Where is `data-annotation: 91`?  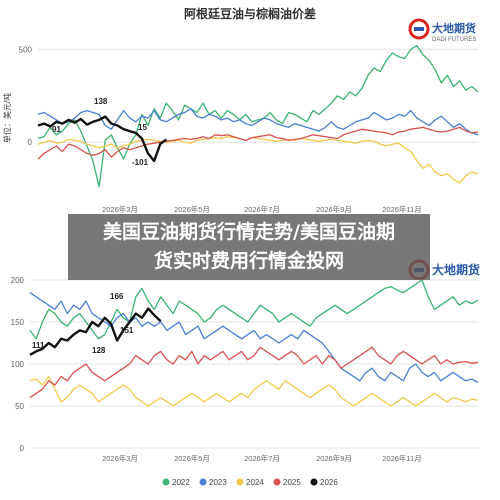
data-annotation: 91 is located at coordinates (56, 129).